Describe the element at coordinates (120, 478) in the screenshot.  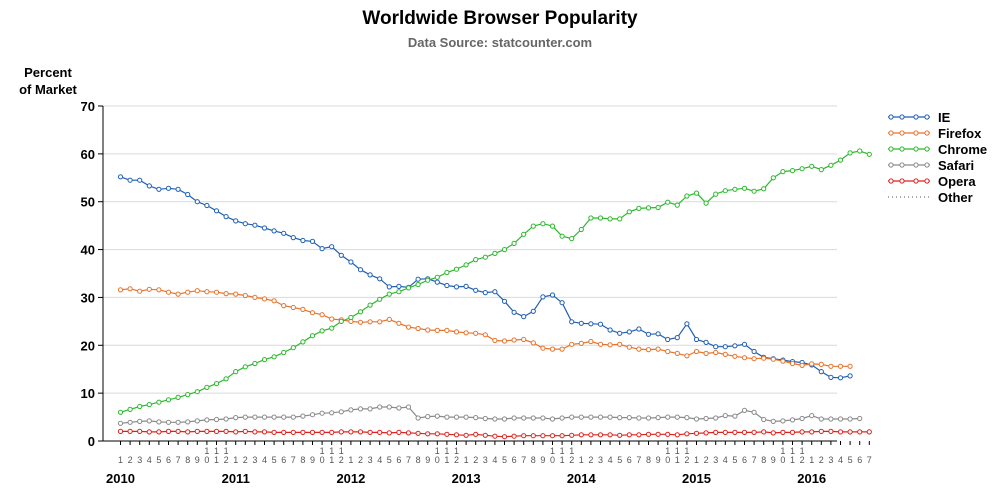
I see `x-year-label-2010: 2010` at that location.